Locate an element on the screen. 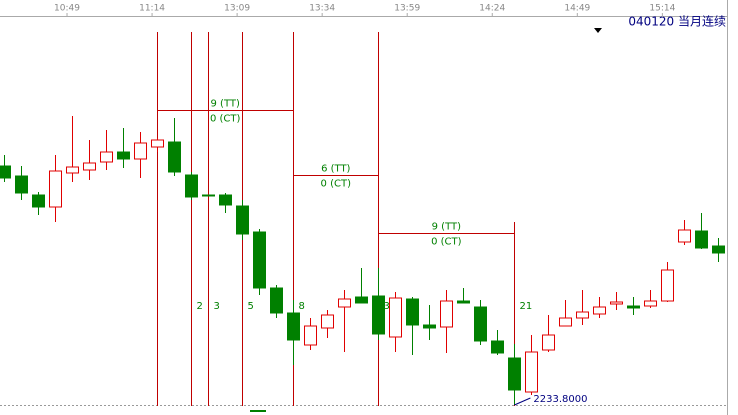 The width and height of the screenshot is (738, 415). marker-count: 8 is located at coordinates (302, 306).